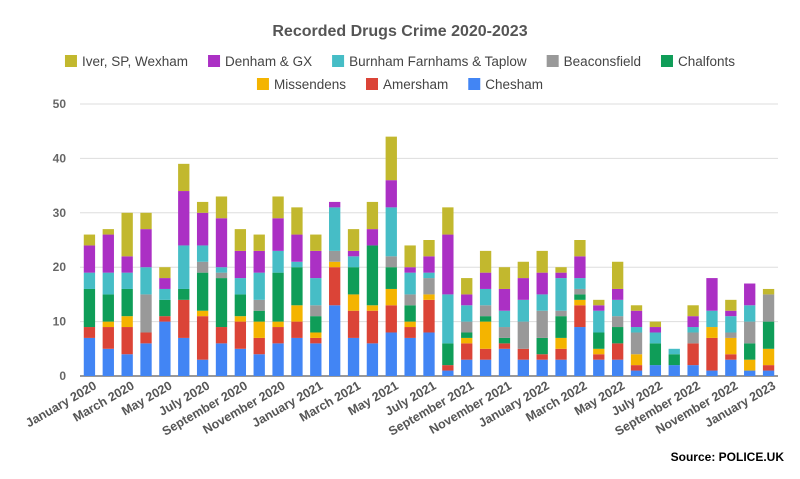 Image resolution: width=800 pixels, height=479 pixels. Describe the element at coordinates (259, 261) in the screenshot. I see `bar-denham-gx-october-2020` at that location.